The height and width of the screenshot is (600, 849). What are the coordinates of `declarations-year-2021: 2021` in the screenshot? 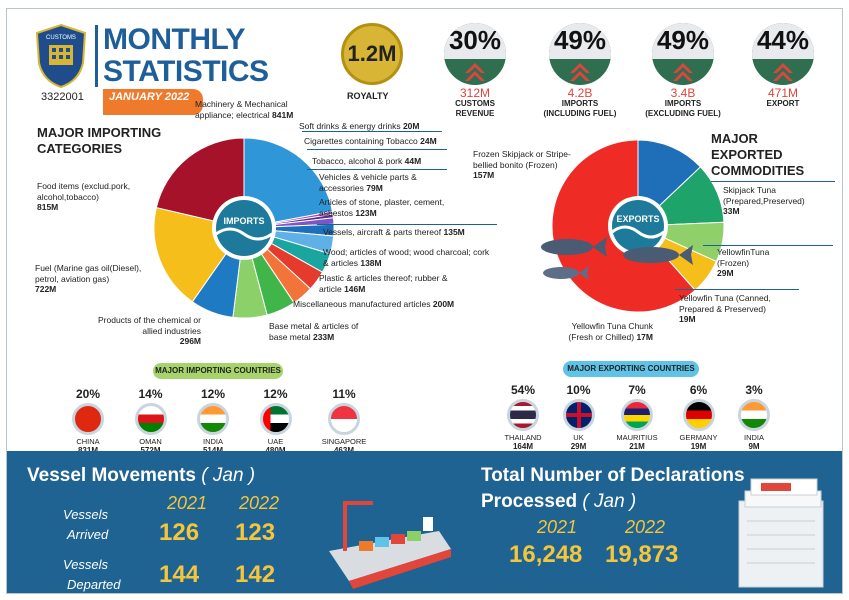 It's located at (557, 527).